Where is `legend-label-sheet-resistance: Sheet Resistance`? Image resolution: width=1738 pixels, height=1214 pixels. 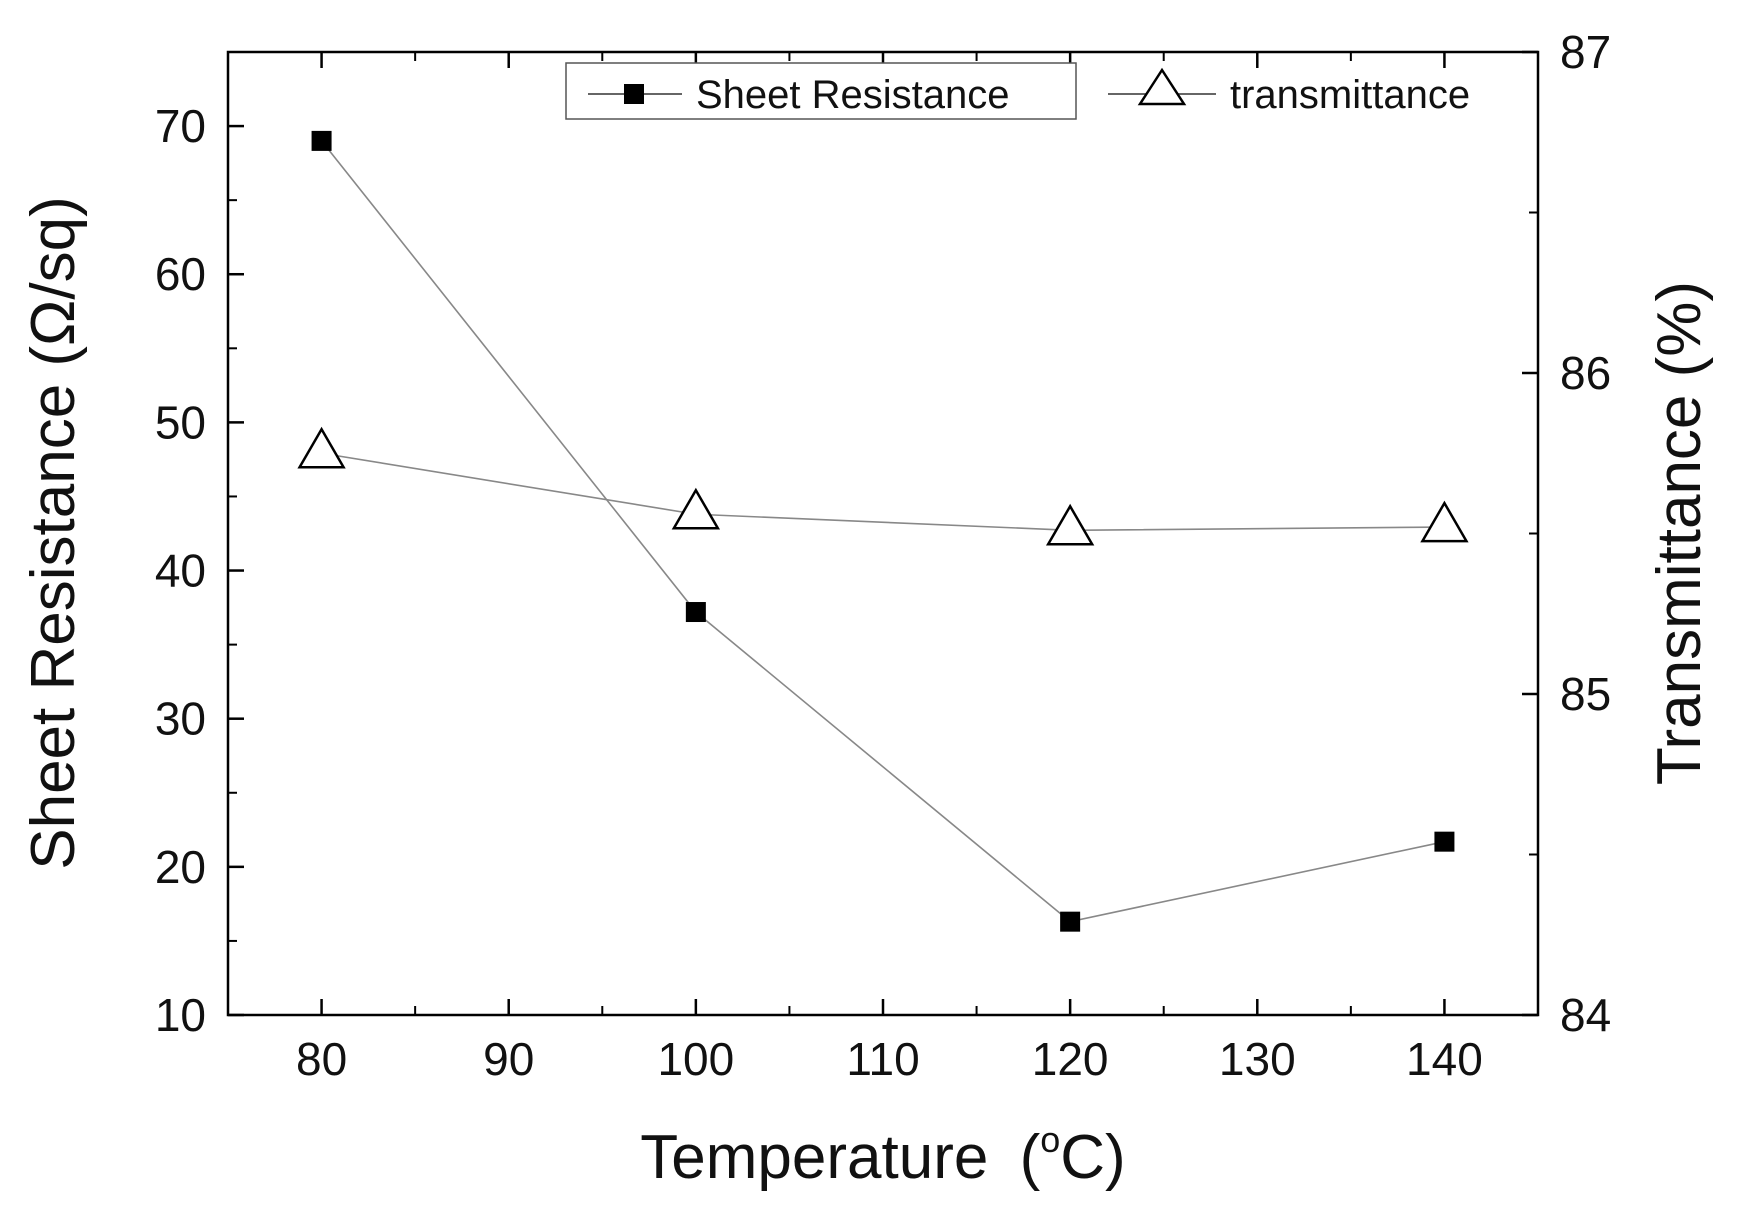 legend-label-sheet-resistance: Sheet Resistance is located at coordinates (853, 95).